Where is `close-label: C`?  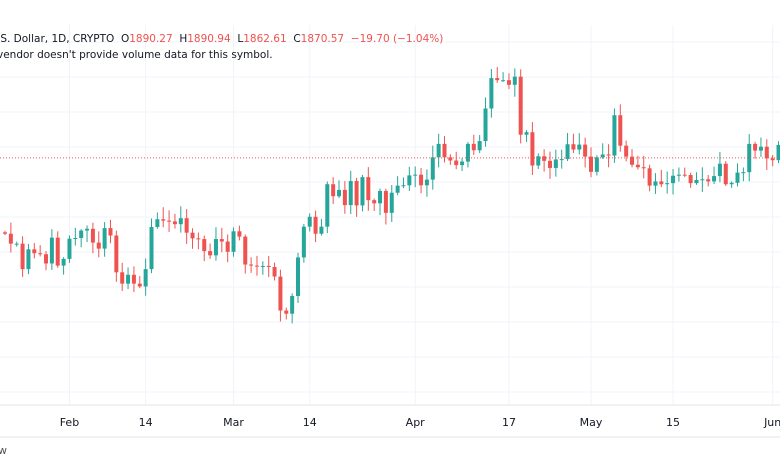
close-label: C is located at coordinates (297, 39).